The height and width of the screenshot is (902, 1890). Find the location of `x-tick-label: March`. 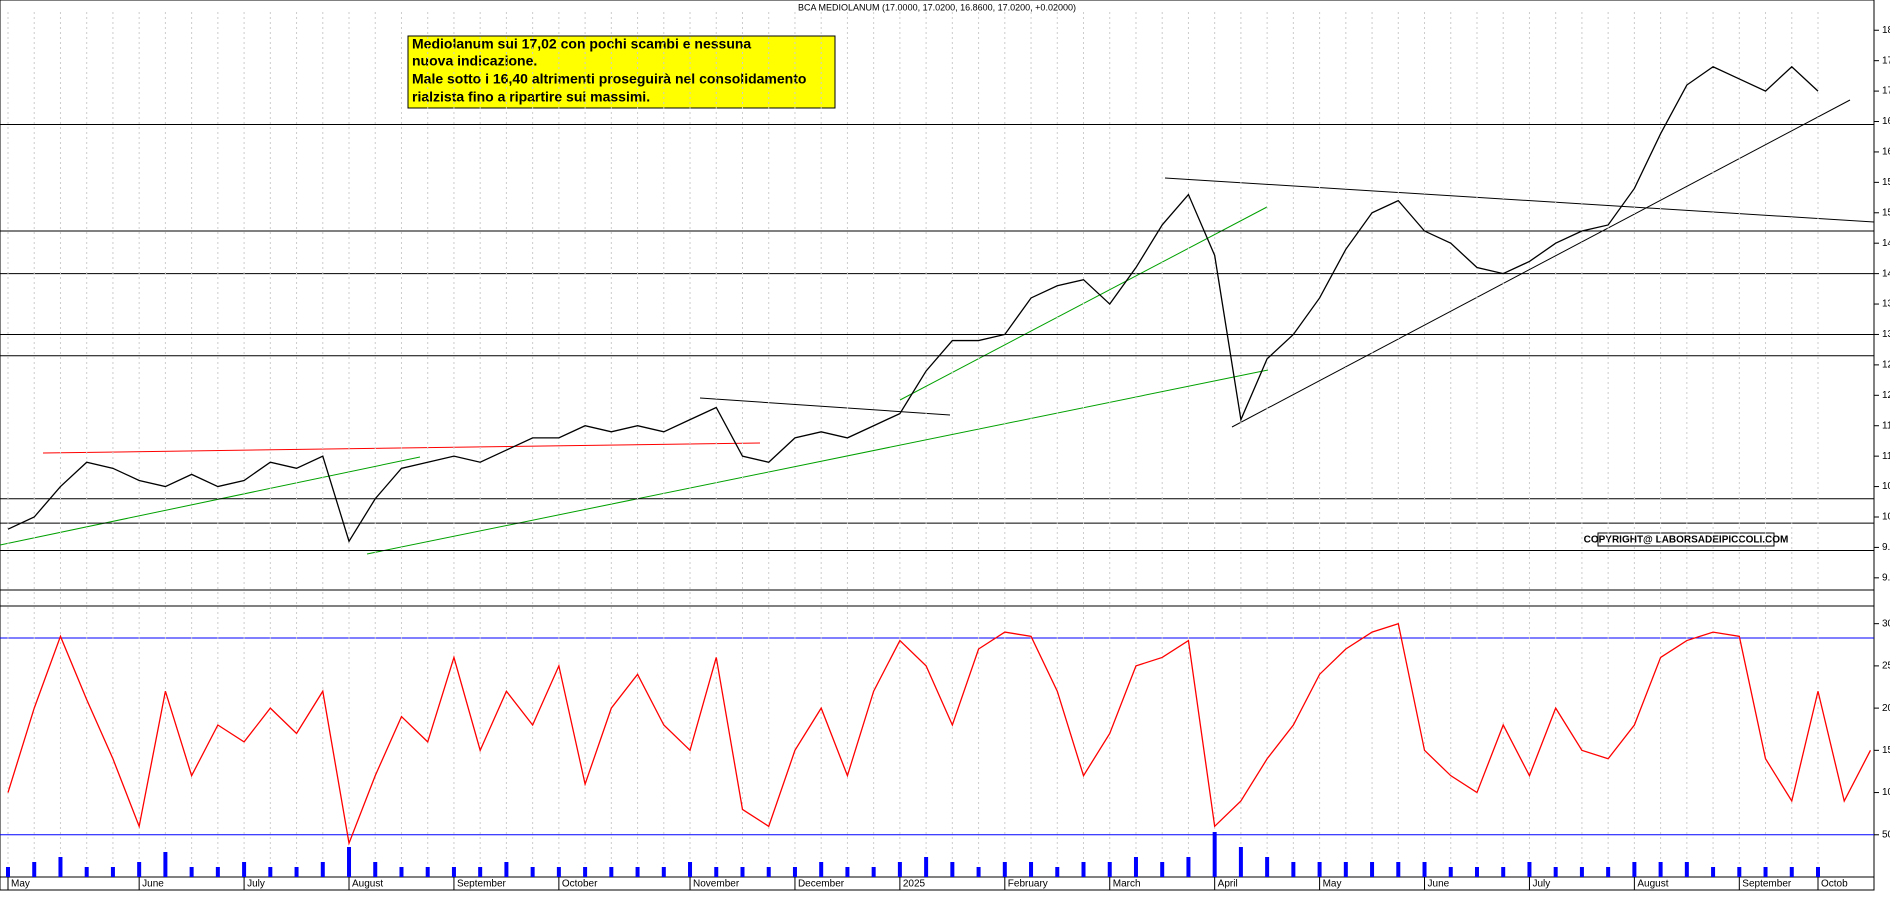

x-tick-label: March is located at coordinates (1127, 884).